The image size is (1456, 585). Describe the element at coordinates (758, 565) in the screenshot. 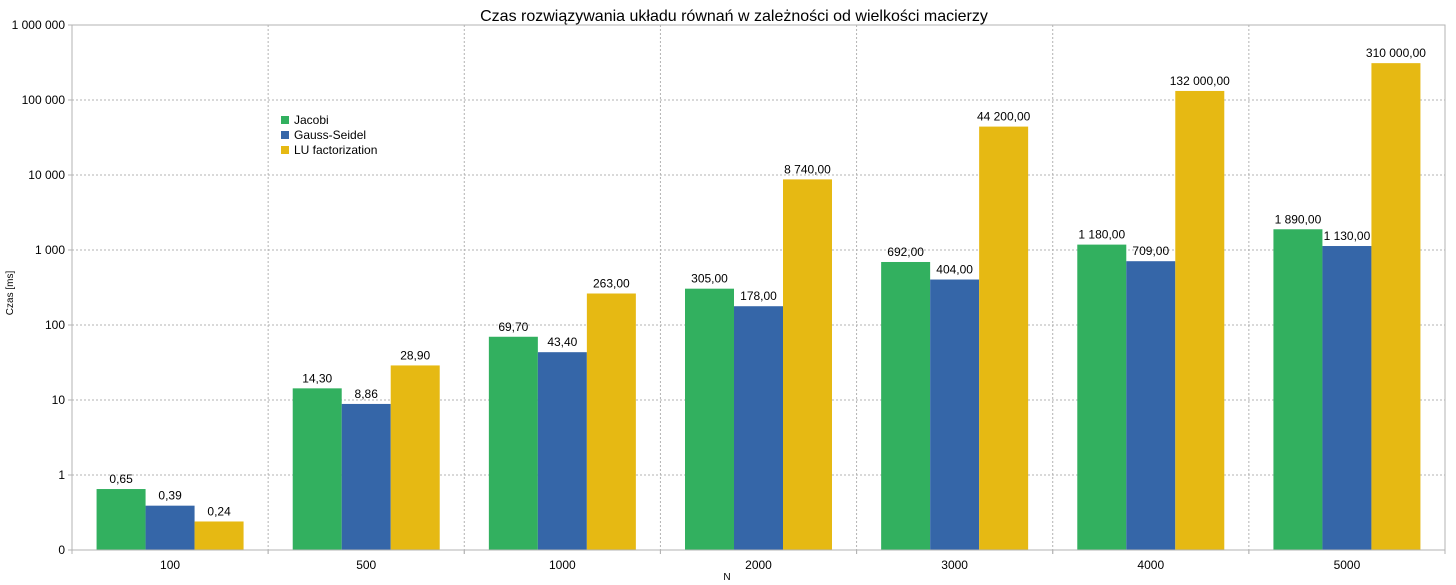

I see `x-tick-label: 2000` at that location.